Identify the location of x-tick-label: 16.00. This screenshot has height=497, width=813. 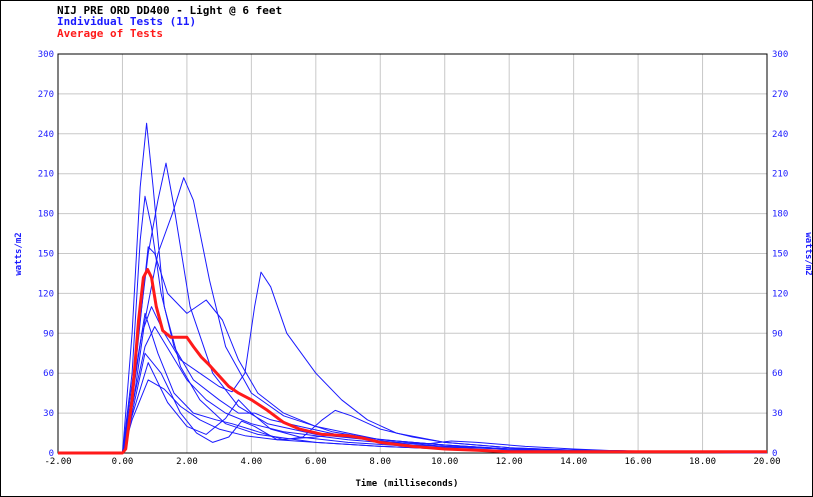
(638, 462).